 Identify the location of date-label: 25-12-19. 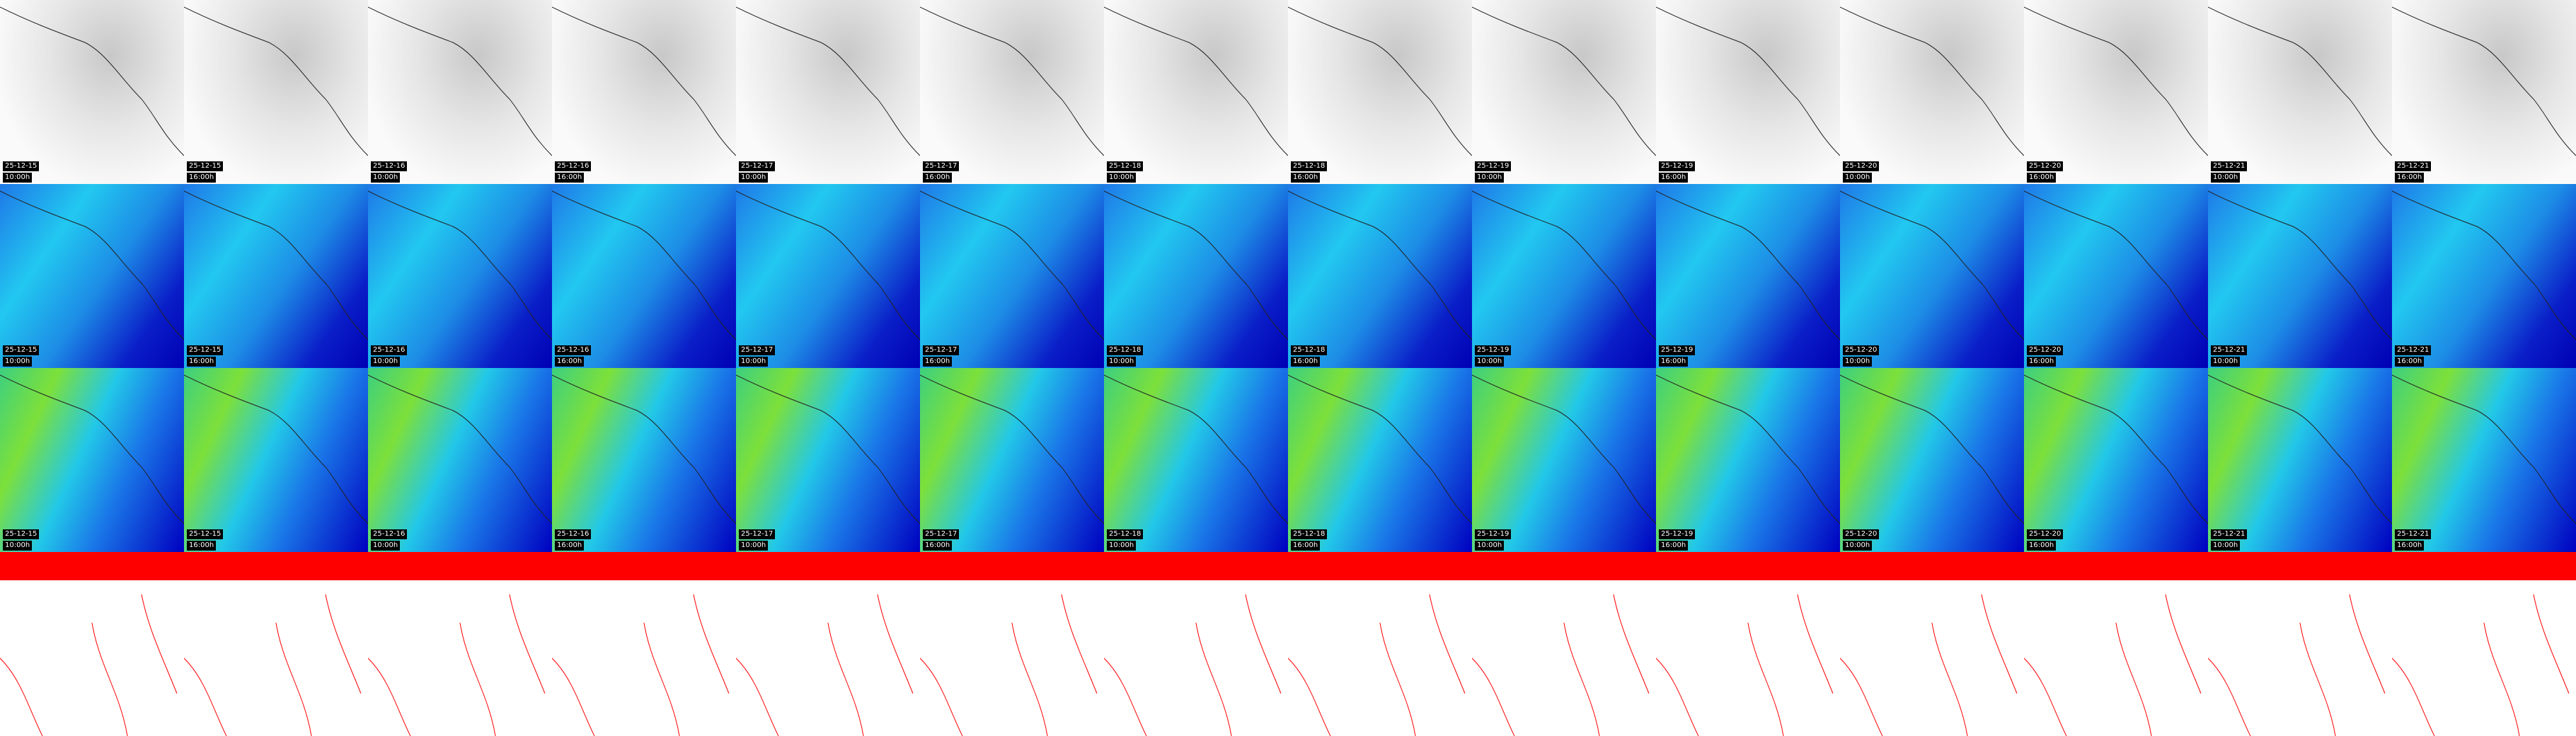
(1678, 166).